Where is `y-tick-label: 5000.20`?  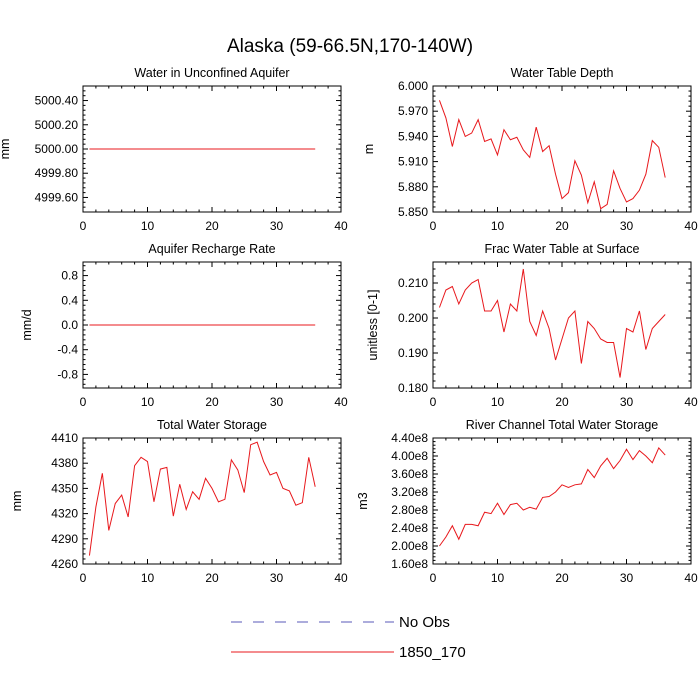
y-tick-label: 5000.20 is located at coordinates (57, 125).